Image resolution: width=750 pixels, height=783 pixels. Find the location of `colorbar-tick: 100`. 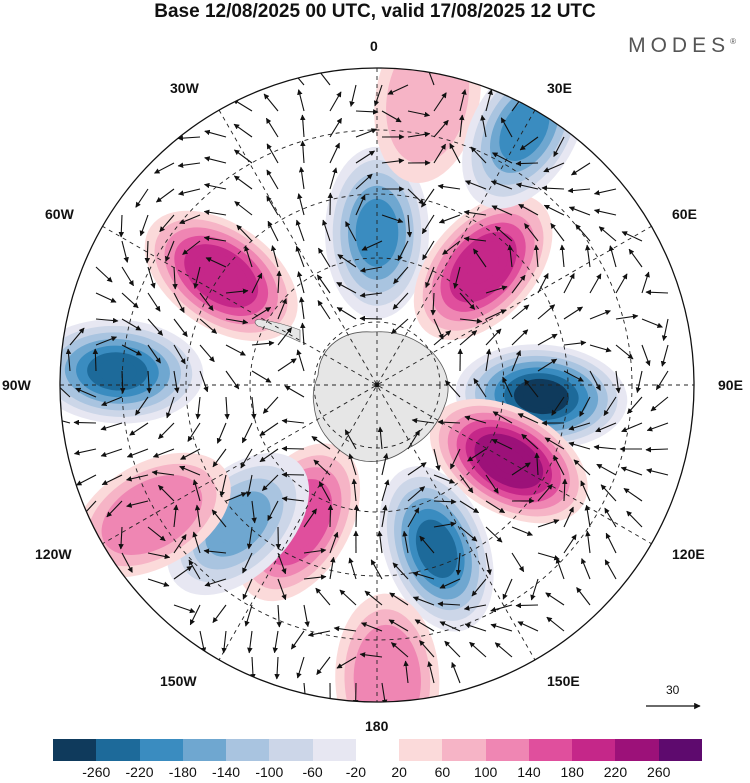

colorbar-tick: 100 is located at coordinates (485, 772).